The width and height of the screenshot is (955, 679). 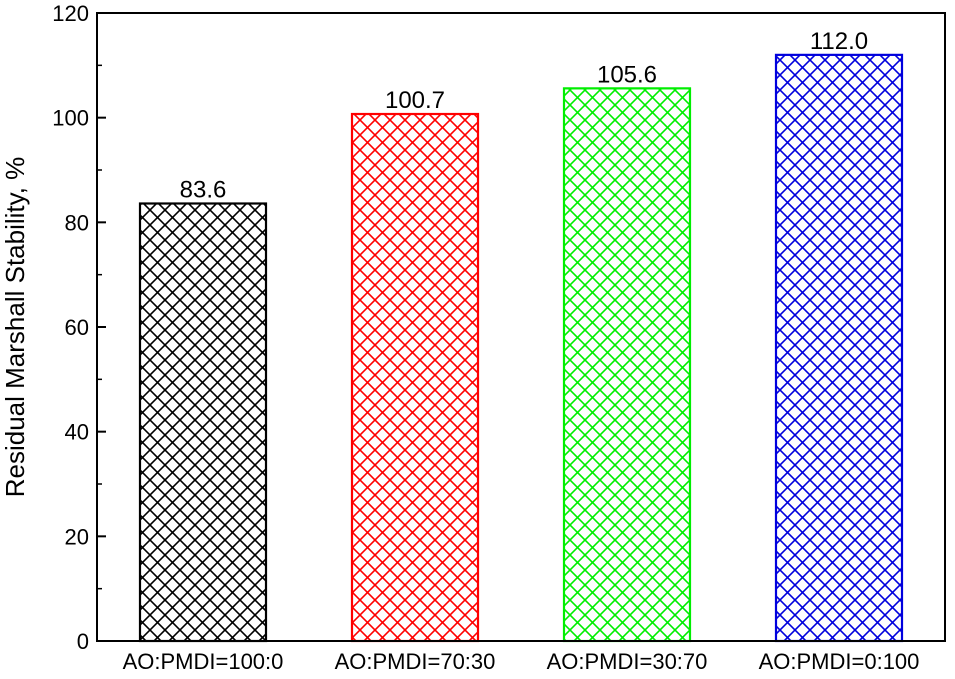 I want to click on y-tick-label: 20, so click(x=77, y=536).